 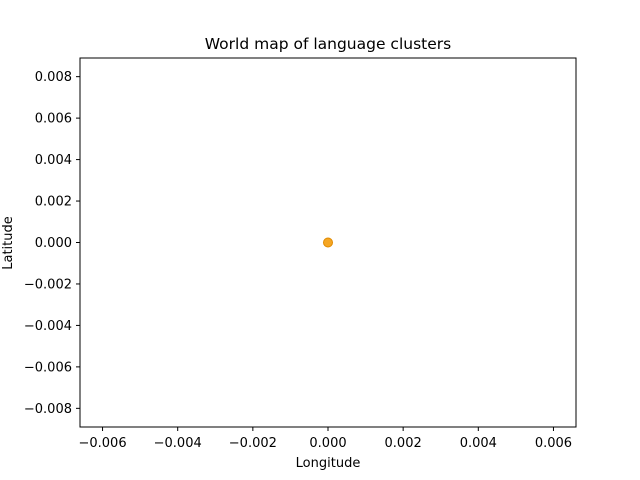 What do you see at coordinates (253, 443) in the screenshot?
I see `x-tick-label: −0.002` at bounding box center [253, 443].